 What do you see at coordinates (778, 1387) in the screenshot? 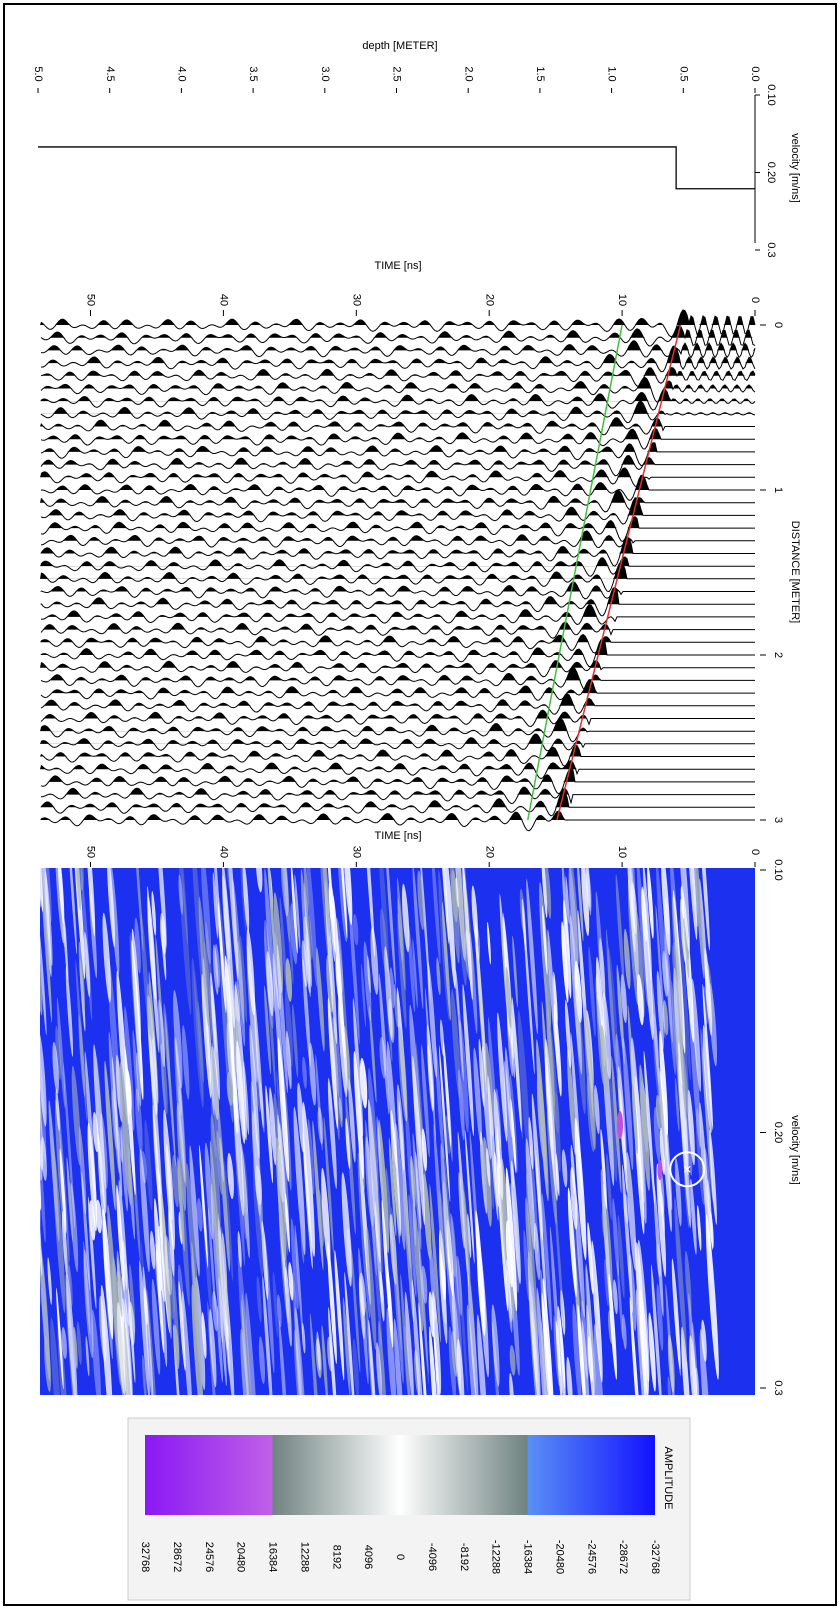
I see `x-tick-label: 0.3` at bounding box center [778, 1387].